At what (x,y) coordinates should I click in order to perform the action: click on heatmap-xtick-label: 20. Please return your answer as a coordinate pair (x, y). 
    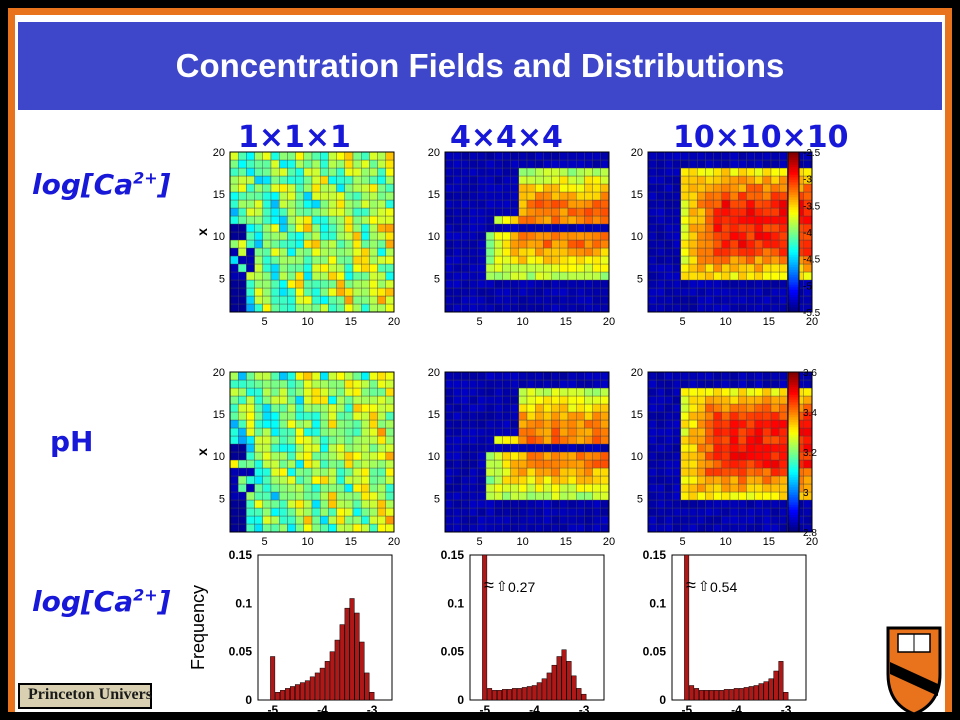
    Looking at the image, I should click on (609, 322).